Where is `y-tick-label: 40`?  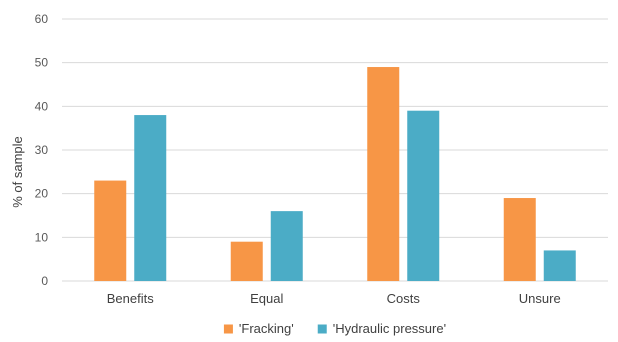 y-tick-label: 40 is located at coordinates (42, 106).